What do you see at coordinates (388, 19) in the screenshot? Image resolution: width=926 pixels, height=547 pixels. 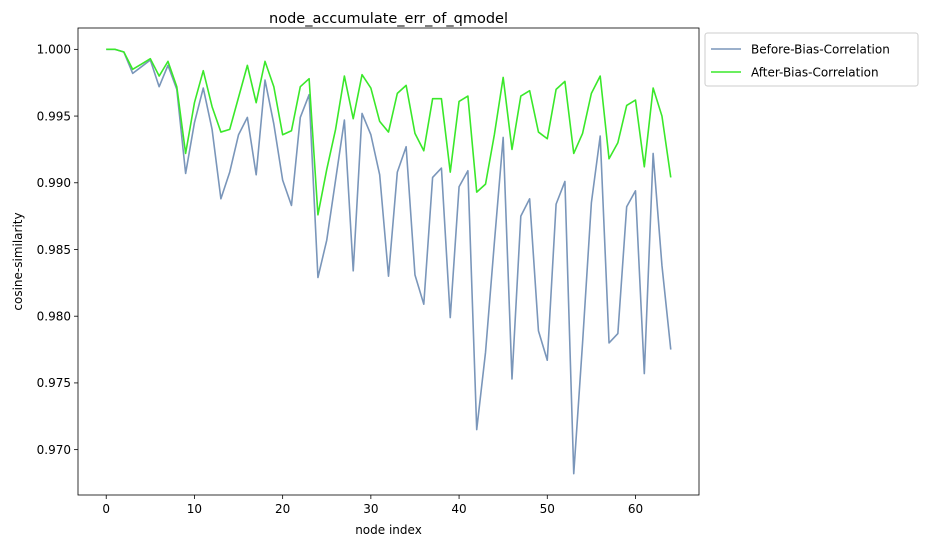 I see `chart-title: node_accumulate_err_of_qmodel` at bounding box center [388, 19].